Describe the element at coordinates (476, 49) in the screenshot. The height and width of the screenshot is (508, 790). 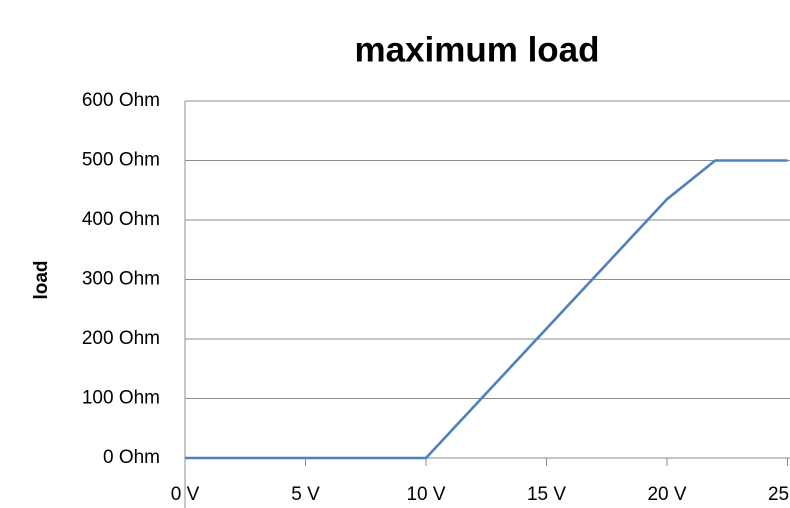
I see `chart-title: maximum load` at that location.